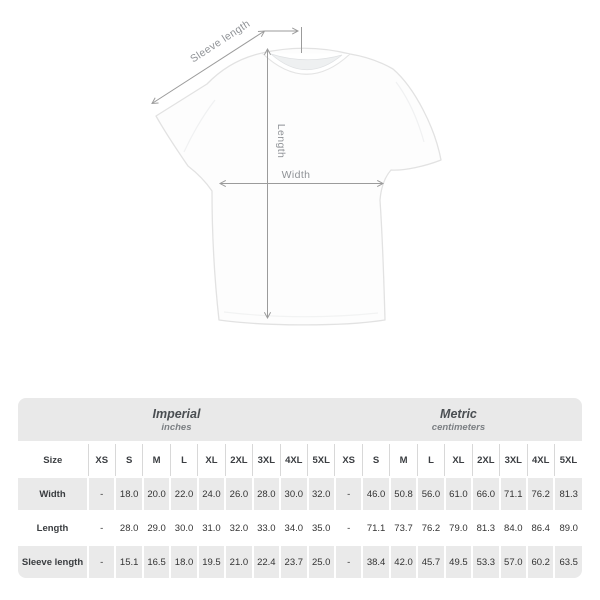 This screenshot has width=600, height=600. What do you see at coordinates (375, 561) in the screenshot?
I see `measurement-value-cell: 38.4` at bounding box center [375, 561].